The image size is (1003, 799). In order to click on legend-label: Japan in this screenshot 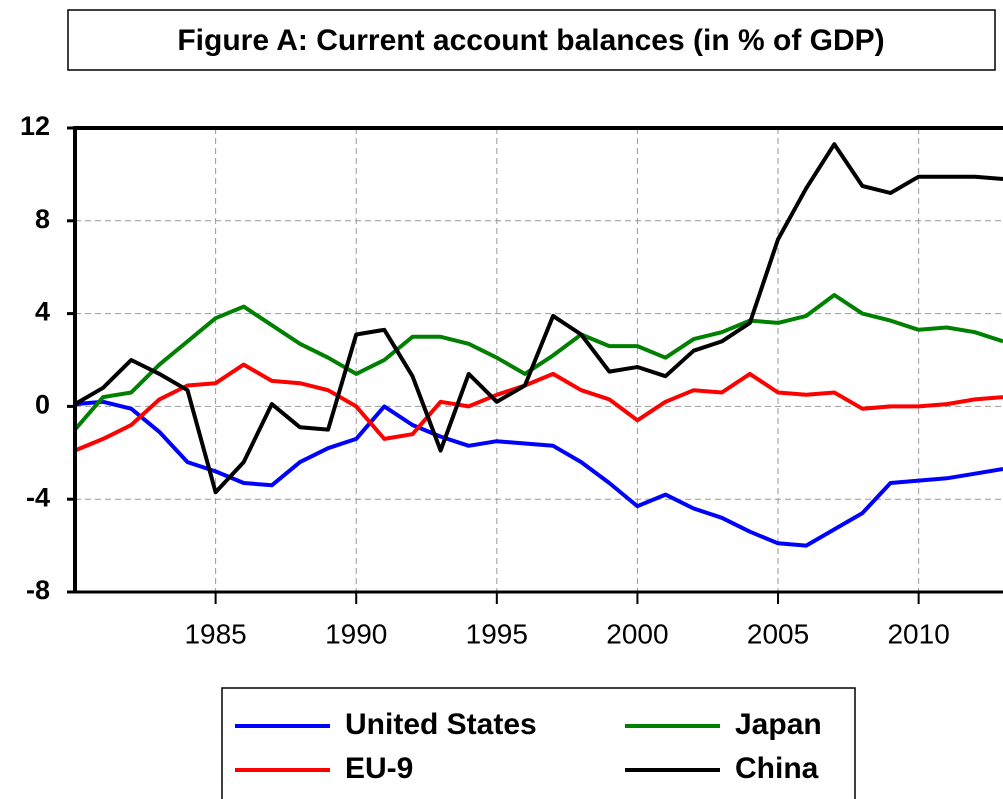, I will do `click(778, 724)`.